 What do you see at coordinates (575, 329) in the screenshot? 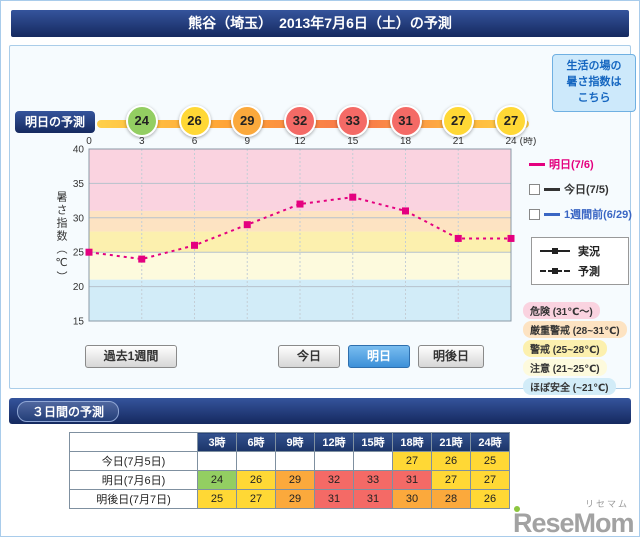
I see `heat-level-legend-item: 厳重警戒 (28~31℃)` at bounding box center [575, 329].